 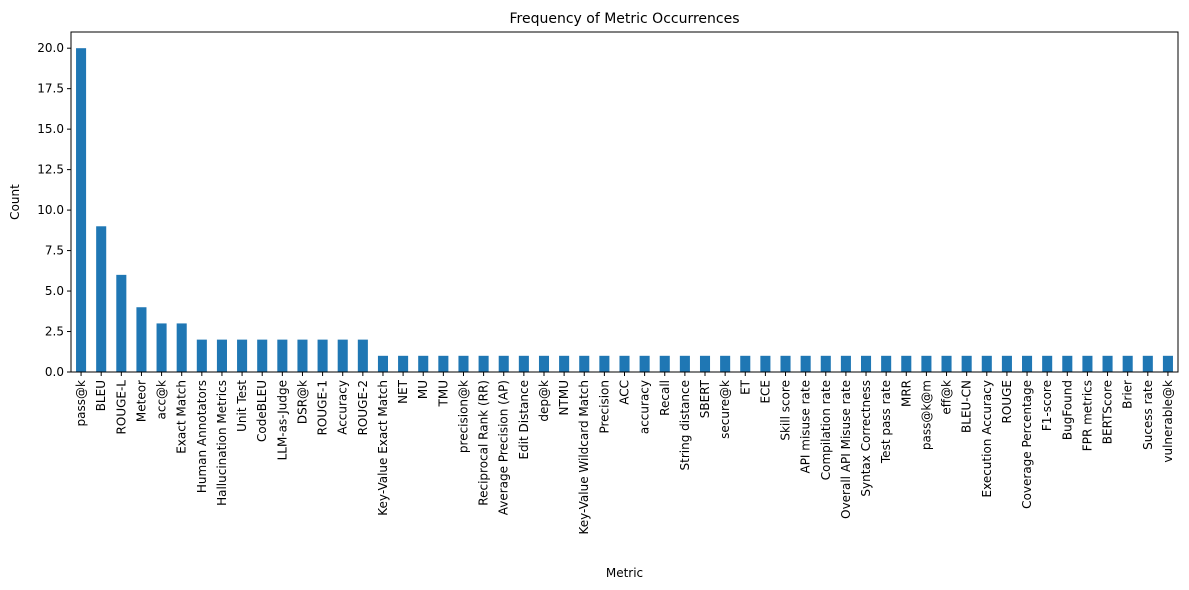 What do you see at coordinates (1108, 412) in the screenshot?
I see `x-tick-label: BERTScore` at bounding box center [1108, 412].